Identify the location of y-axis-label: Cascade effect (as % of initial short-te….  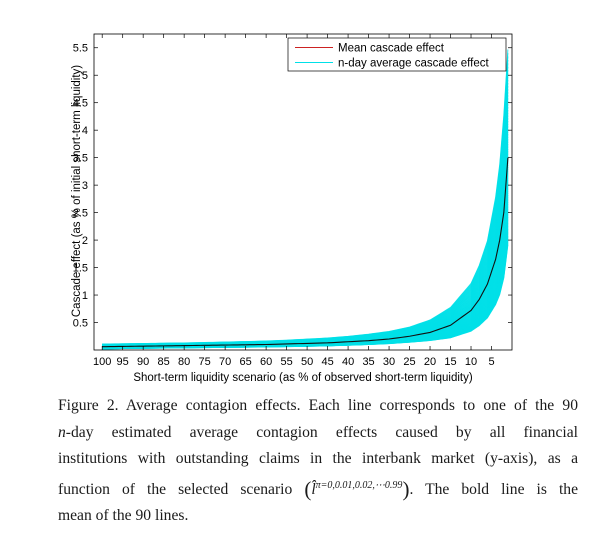
(77, 191).